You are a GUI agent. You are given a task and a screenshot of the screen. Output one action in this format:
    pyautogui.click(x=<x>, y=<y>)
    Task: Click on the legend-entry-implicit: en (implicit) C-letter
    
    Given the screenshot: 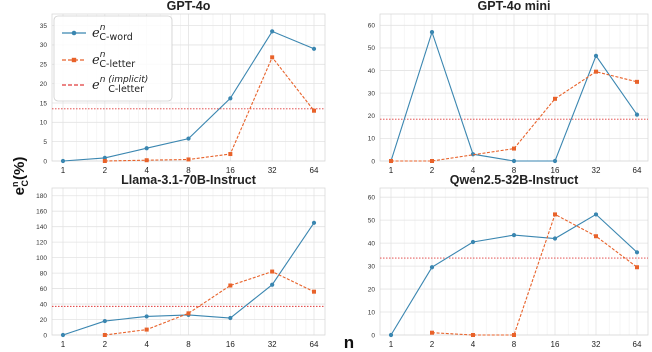 What is the action you would take?
    pyautogui.click(x=105, y=85)
    